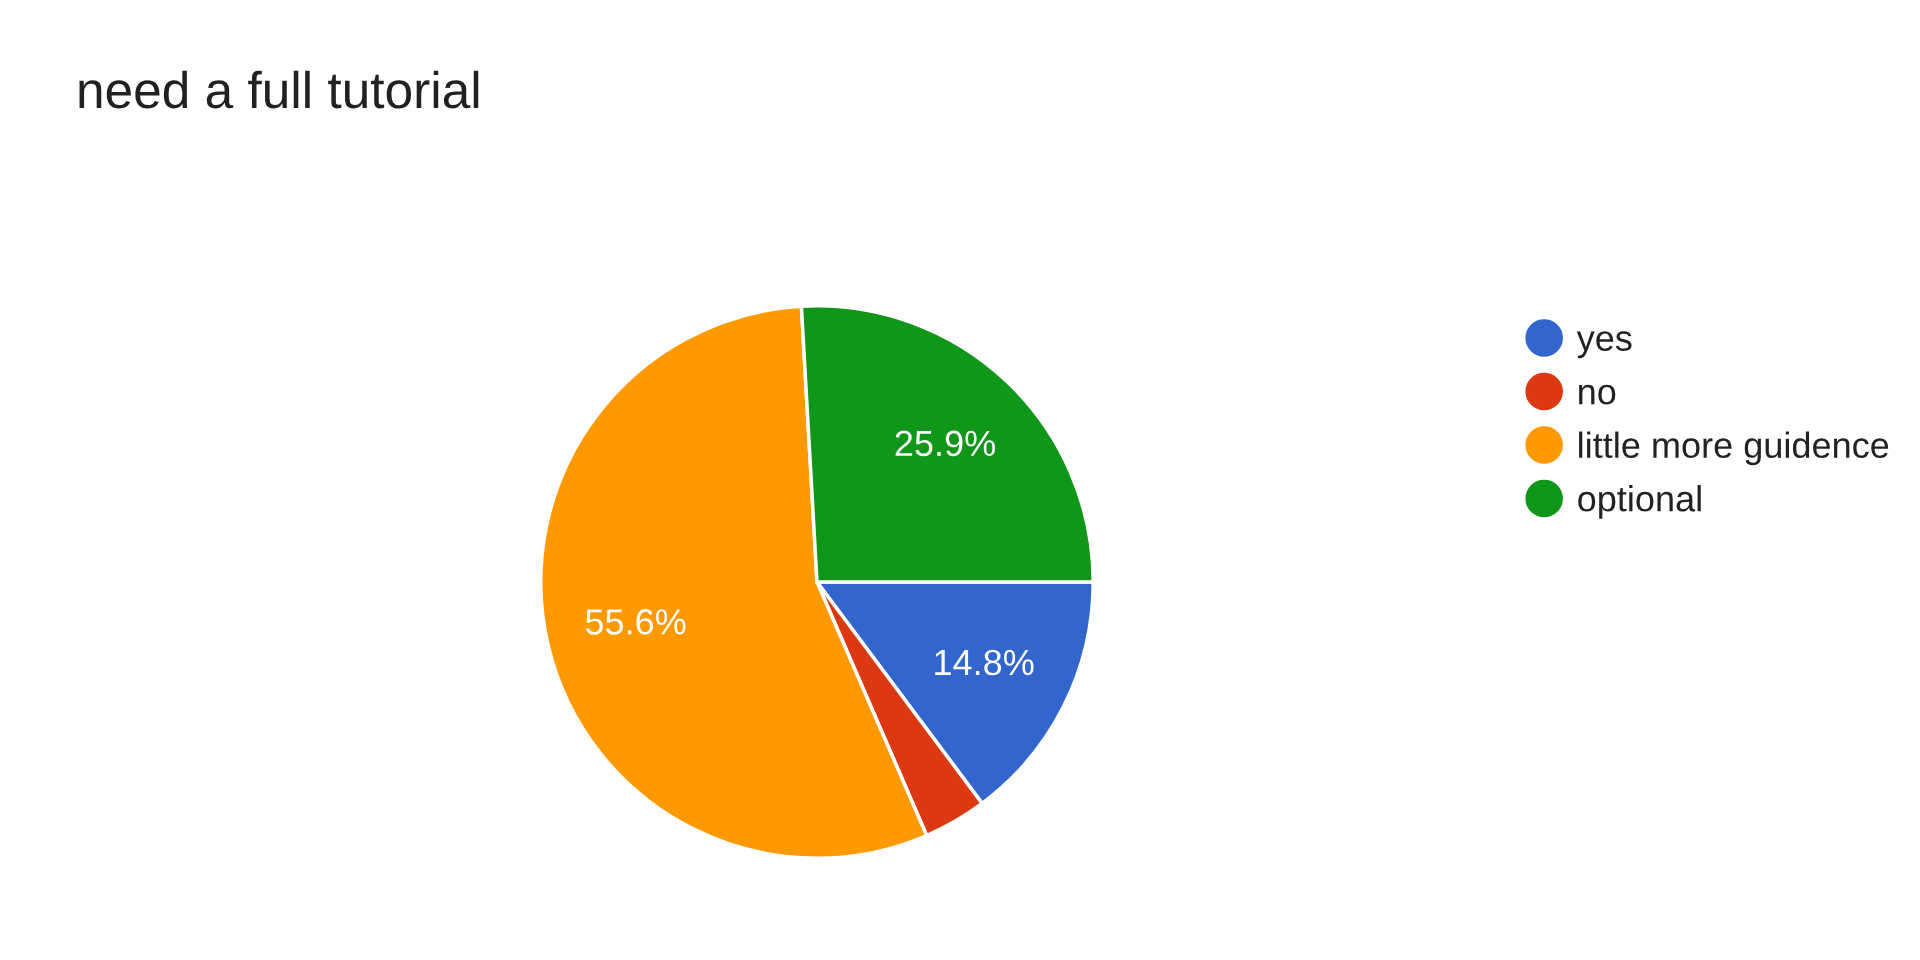 Image resolution: width=1920 pixels, height=960 pixels. I want to click on legend-label: little more guidence, so click(1734, 448).